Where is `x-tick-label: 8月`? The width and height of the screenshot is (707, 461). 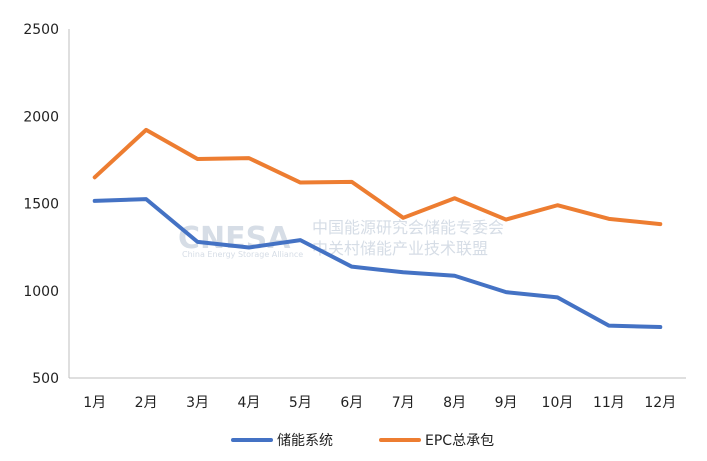
x-tick-label: 8月 is located at coordinates (454, 403).